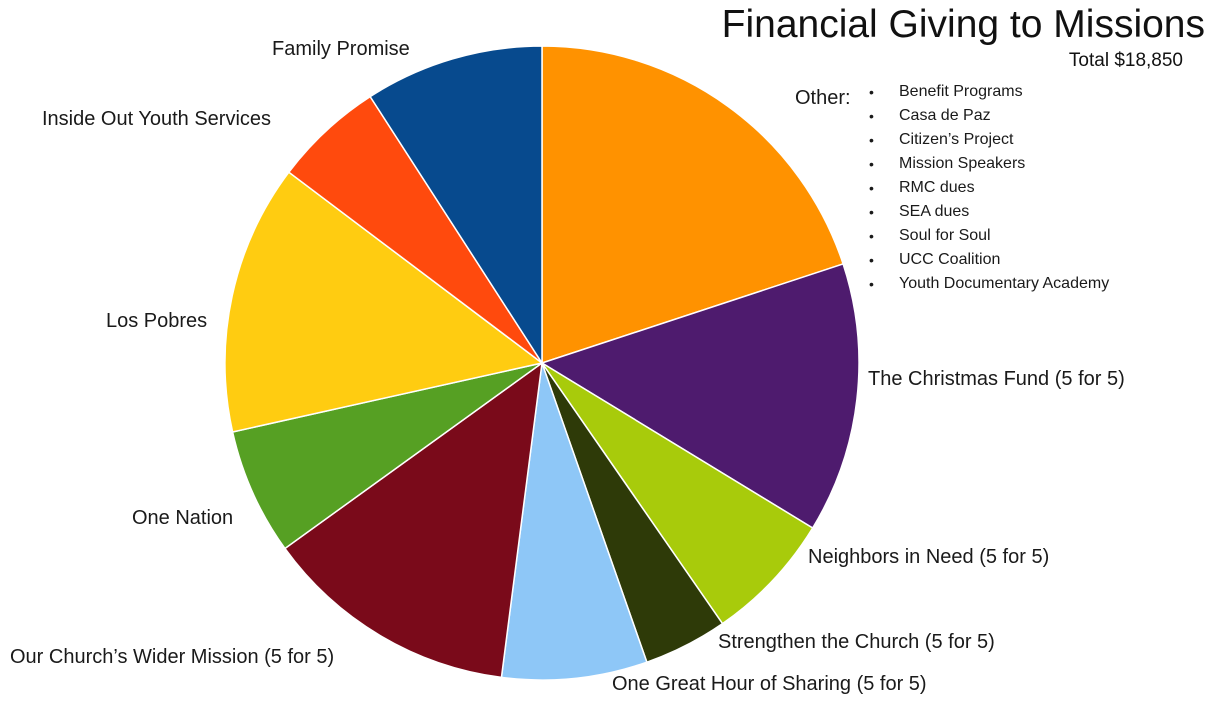 This screenshot has width=1221, height=705. What do you see at coordinates (341, 49) in the screenshot?
I see `slice-label: Family Promise` at bounding box center [341, 49].